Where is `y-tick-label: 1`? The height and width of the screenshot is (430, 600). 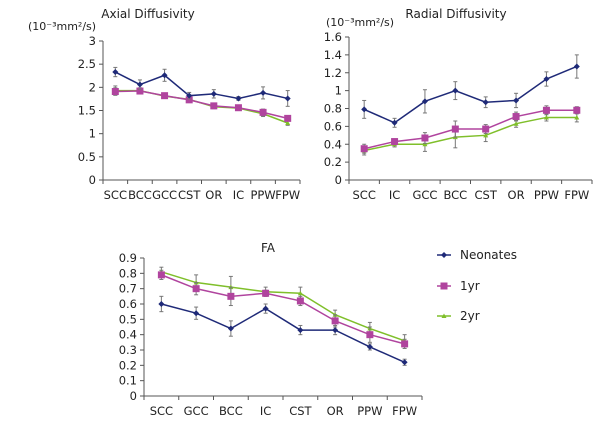 y-tick-label: 1 is located at coordinates (92, 134).